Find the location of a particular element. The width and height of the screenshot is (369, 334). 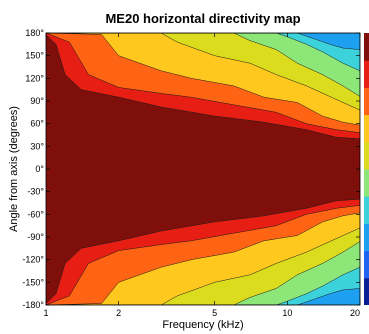

y-tick-label: -150° is located at coordinates (33, 282).